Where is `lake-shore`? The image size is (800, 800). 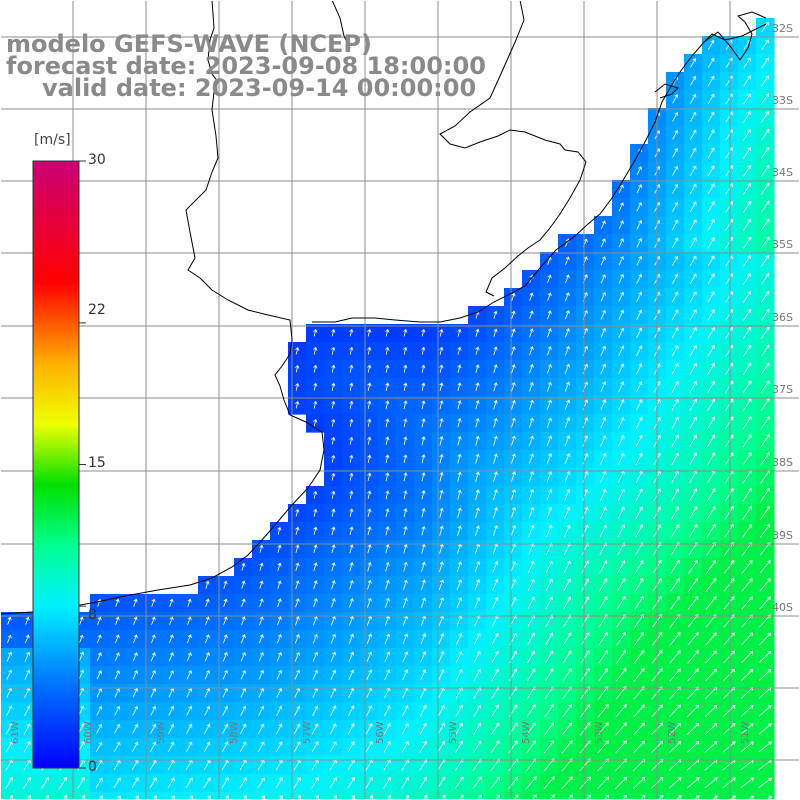
lake-shore is located at coordinates (536, 223).